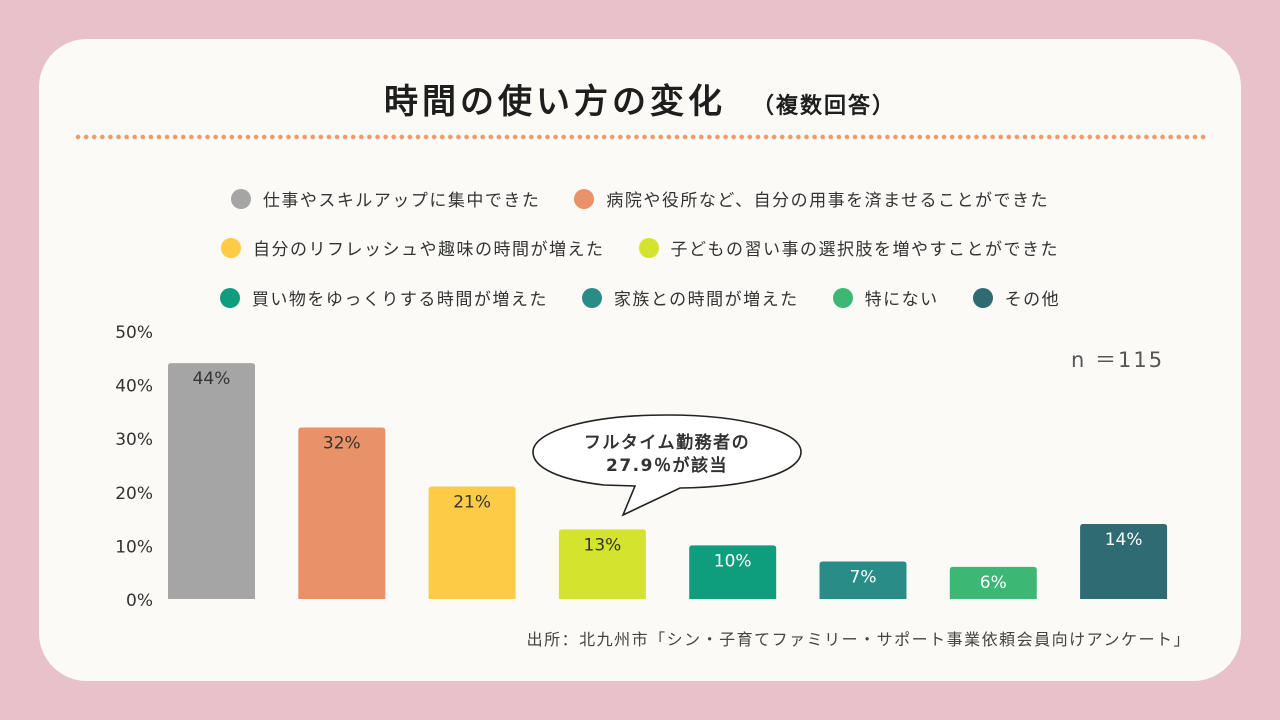  I want to click on callout-line-2: 27.9％が該当, so click(667, 466).